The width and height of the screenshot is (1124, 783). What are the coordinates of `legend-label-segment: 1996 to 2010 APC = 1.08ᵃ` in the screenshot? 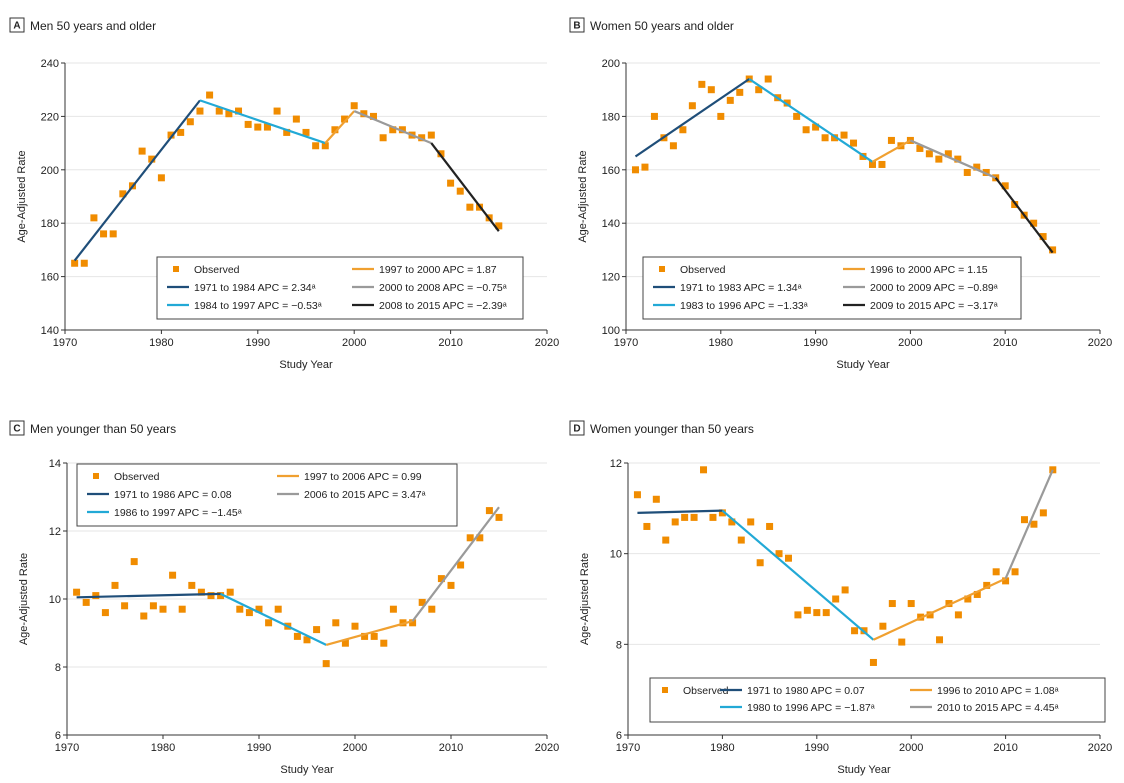 It's located at (998, 691).